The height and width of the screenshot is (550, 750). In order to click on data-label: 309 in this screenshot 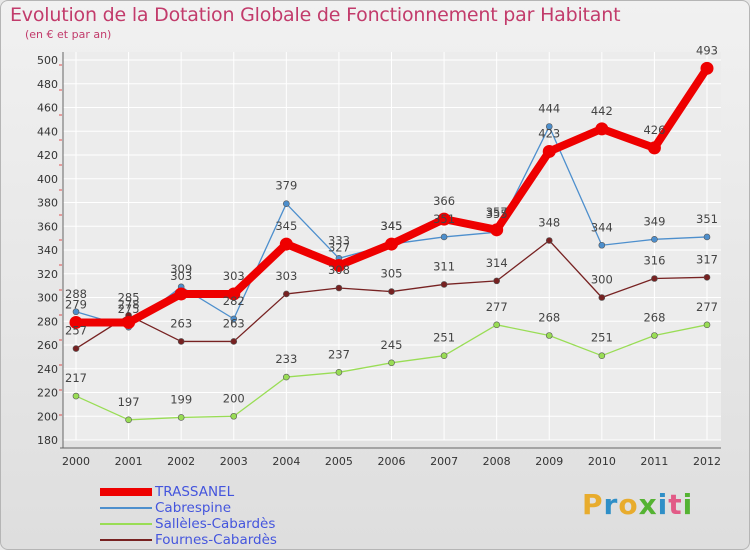, I will do `click(181, 269)`.